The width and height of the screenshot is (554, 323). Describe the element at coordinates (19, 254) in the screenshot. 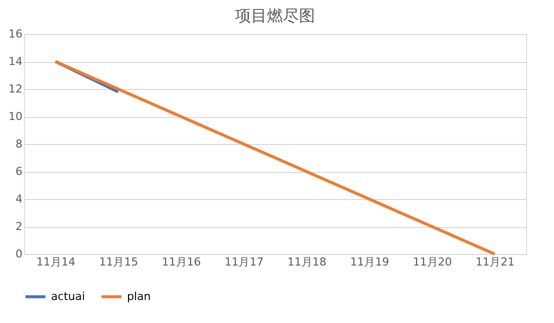

I see `y-tick-label: 0` at that location.